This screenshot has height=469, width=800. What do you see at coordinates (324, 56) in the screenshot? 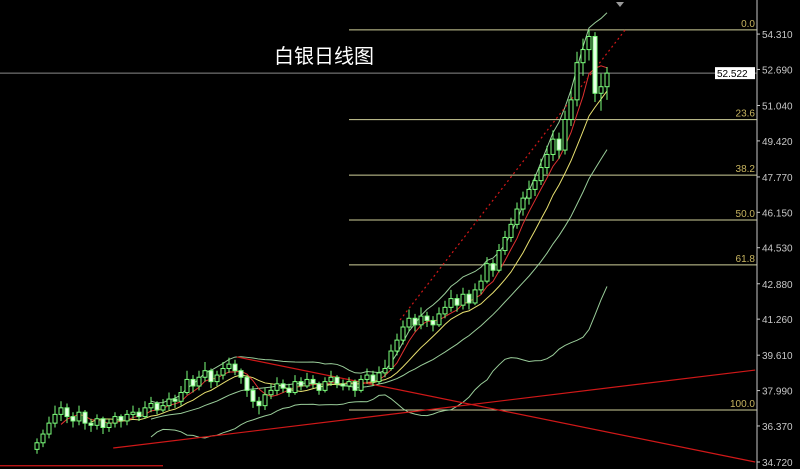
I see `chart-title: 白银日线图` at bounding box center [324, 56].